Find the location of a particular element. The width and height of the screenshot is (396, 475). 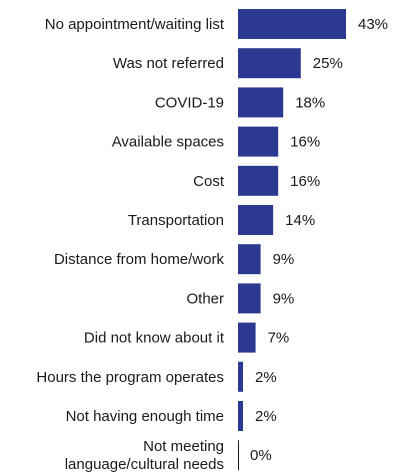

category-label-cost: Cost is located at coordinates (209, 181).